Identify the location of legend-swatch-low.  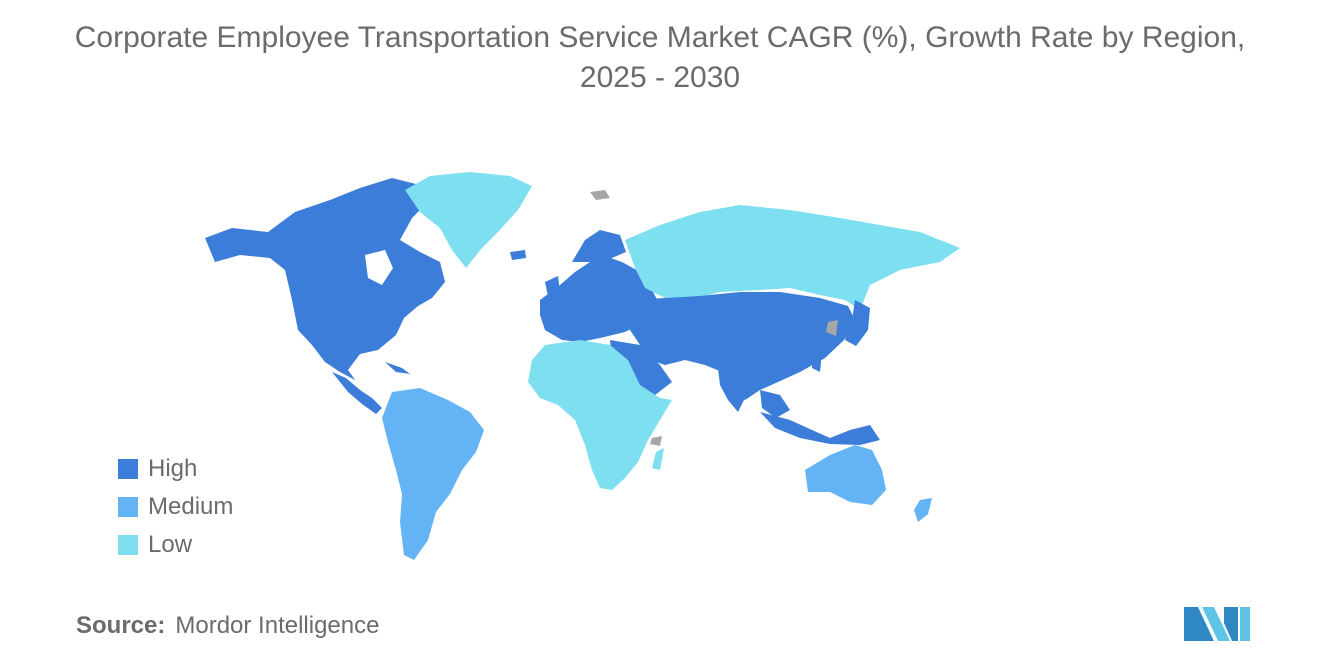
(128, 545).